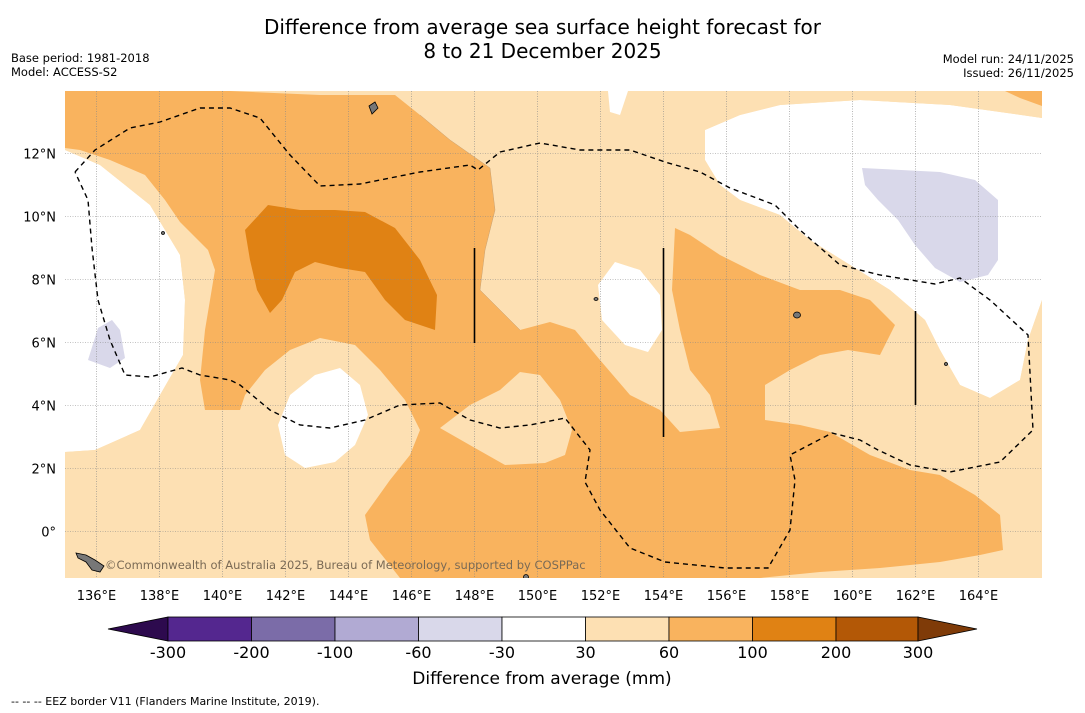 The height and width of the screenshot is (713, 1085). Describe the element at coordinates (64, 72) in the screenshot. I see `model-name: Model: ACCESS-S2` at that location.